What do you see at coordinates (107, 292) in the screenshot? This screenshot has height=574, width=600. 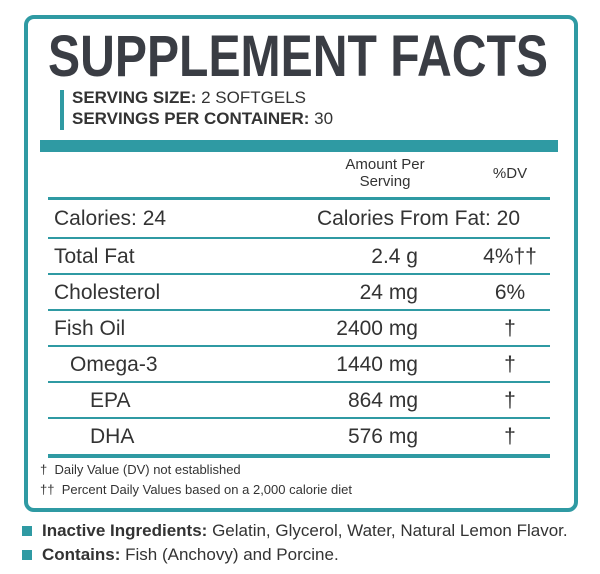 I see `nutrient-name: Cholesterol` at bounding box center [107, 292].